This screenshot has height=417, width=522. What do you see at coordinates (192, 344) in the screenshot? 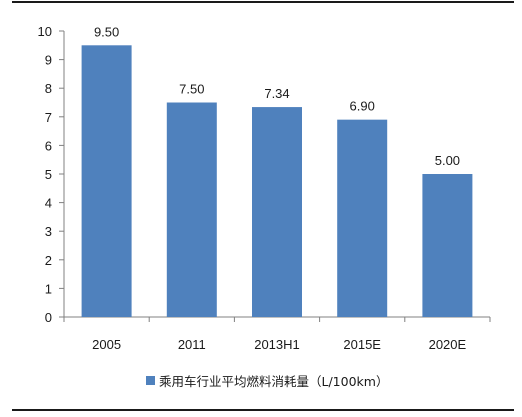
I see `x-tick-label-2011: 2011` at bounding box center [192, 344].